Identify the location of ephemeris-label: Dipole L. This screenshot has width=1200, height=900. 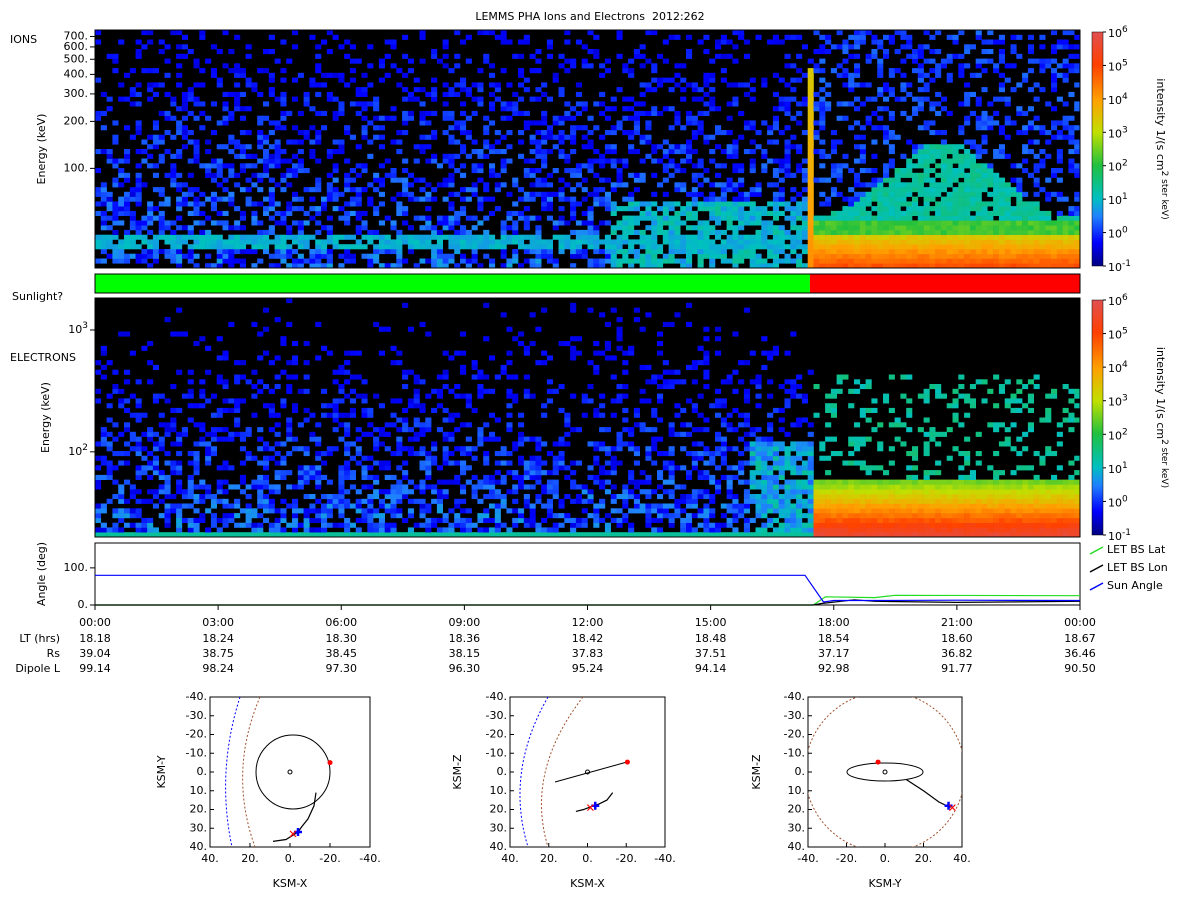
(38, 668).